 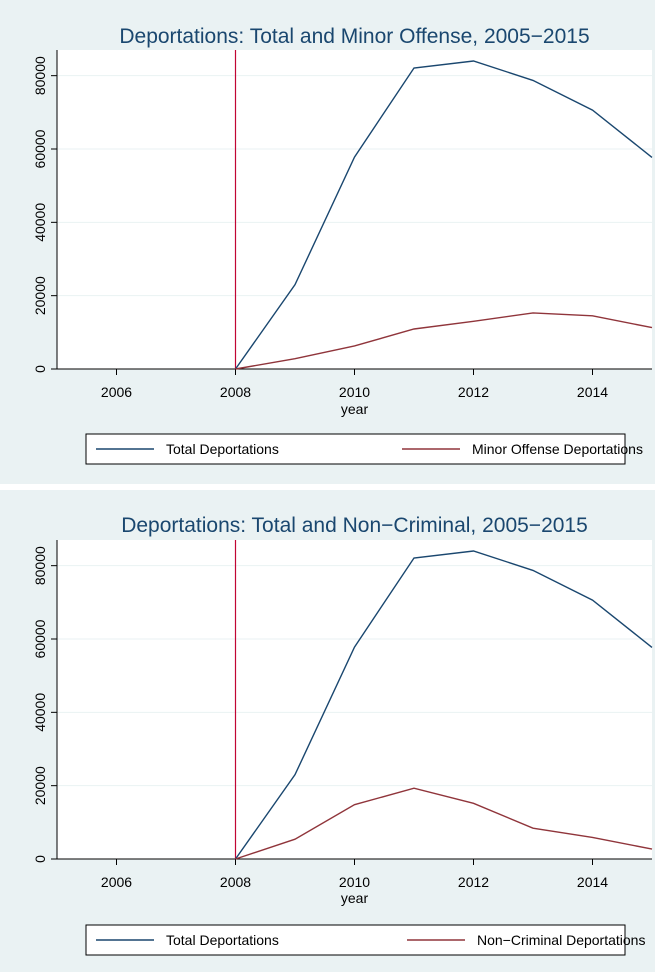 I want to click on legend-label-1: Minor Offense Deportations, so click(x=557, y=449).